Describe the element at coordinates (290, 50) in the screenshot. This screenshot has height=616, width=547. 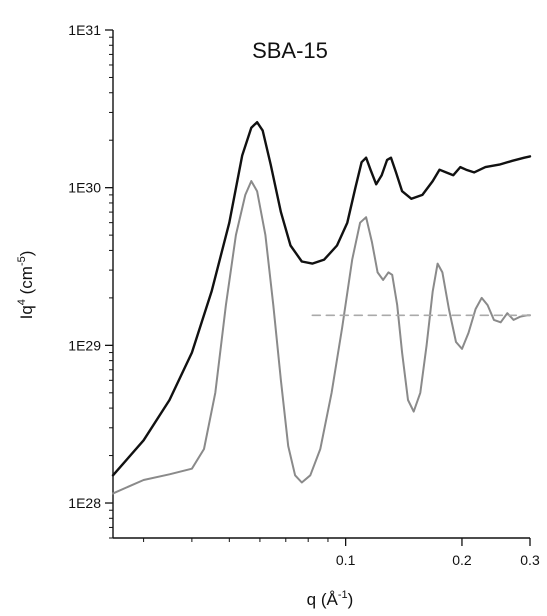
I see `chart-title: SBA-15` at that location.